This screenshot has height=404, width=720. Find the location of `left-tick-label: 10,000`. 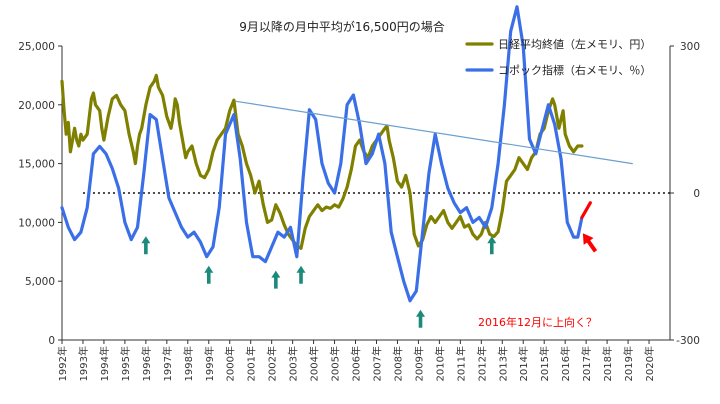

left-tick-label: 10,000 is located at coordinates (36, 223).